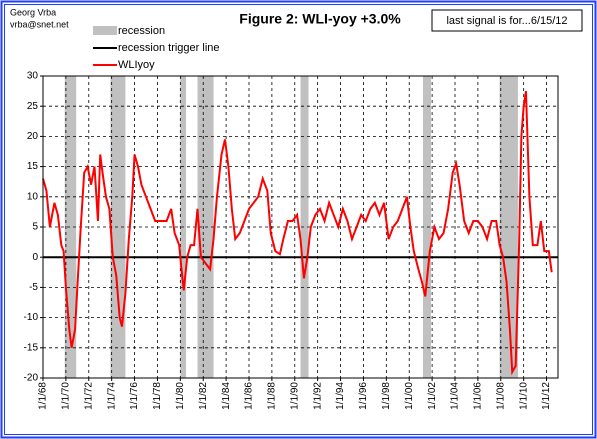 Image resolution: width=597 pixels, height=439 pixels. Describe the element at coordinates (111, 396) in the screenshot. I see `x-tick-label: 1/1/74` at that location.